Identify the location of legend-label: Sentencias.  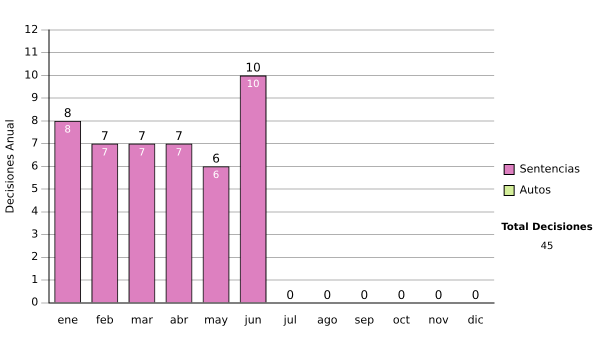
(550, 169).